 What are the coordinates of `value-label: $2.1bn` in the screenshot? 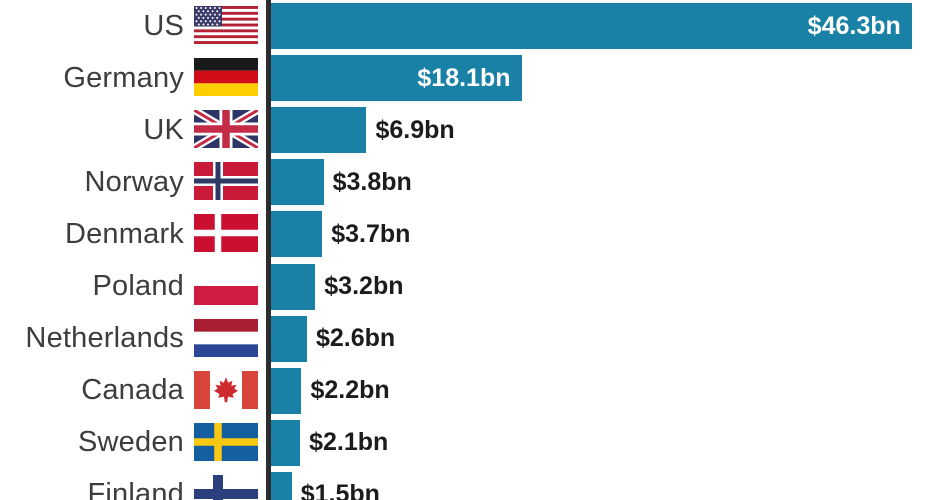 It's located at (349, 442).